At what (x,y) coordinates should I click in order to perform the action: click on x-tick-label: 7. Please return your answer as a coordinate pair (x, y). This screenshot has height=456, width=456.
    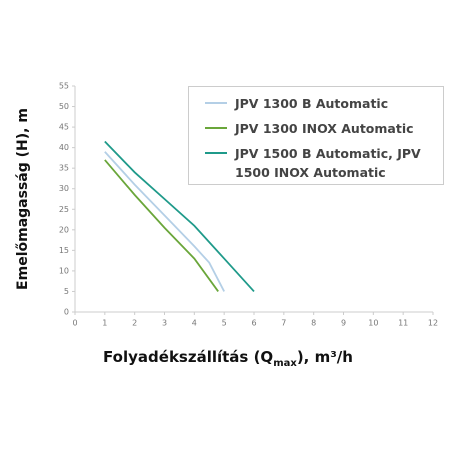
    Looking at the image, I should click on (283, 323).